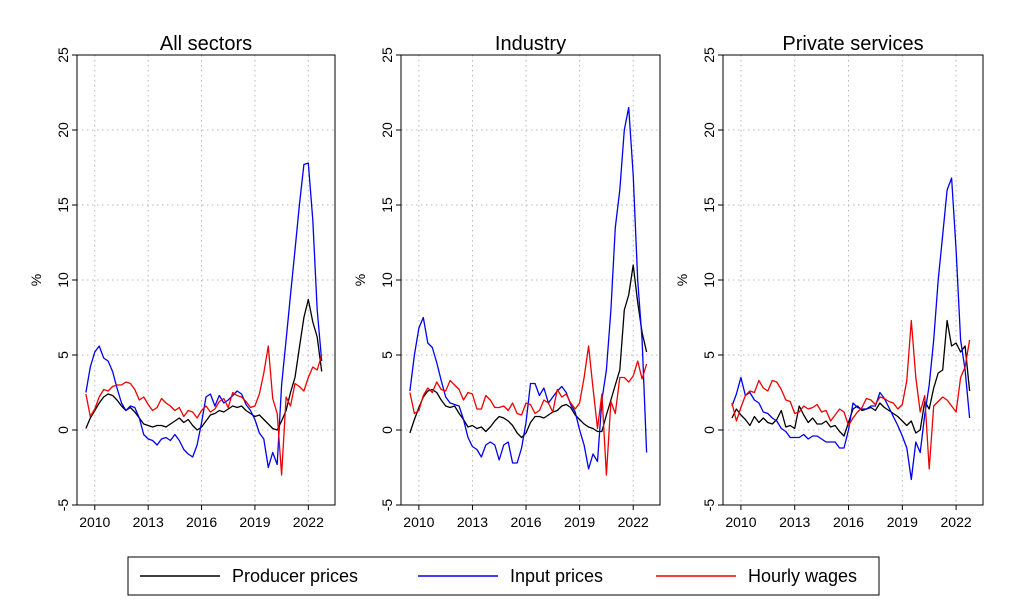  I want to click on producer-prices-line, so click(528, 351).